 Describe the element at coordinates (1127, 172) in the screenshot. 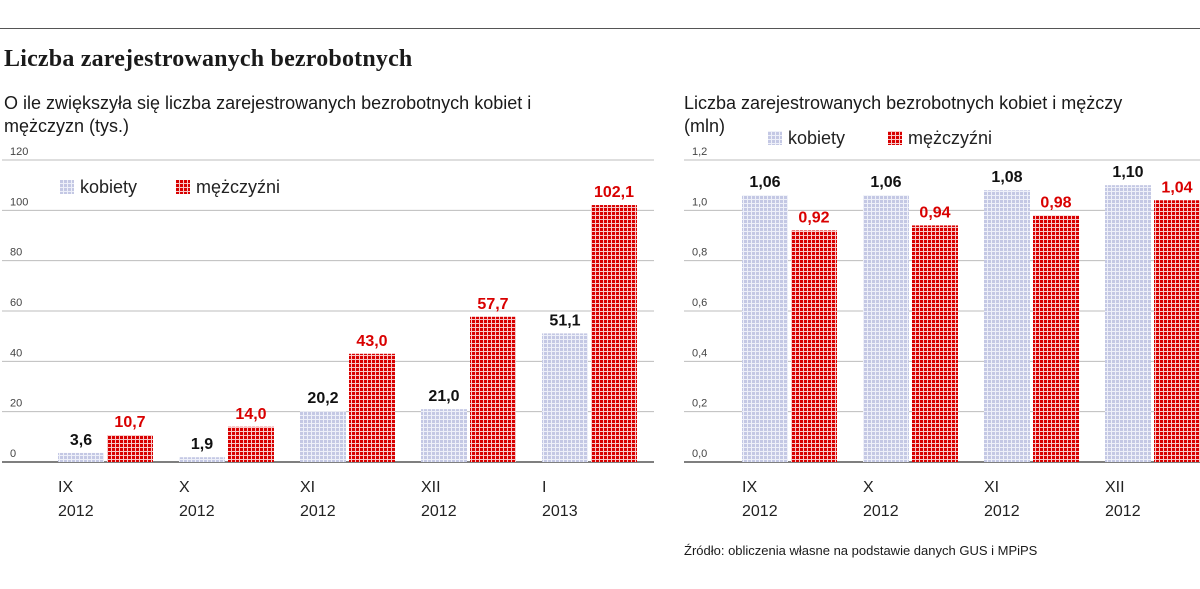

I see `data-label-kobiety: 1,10` at that location.